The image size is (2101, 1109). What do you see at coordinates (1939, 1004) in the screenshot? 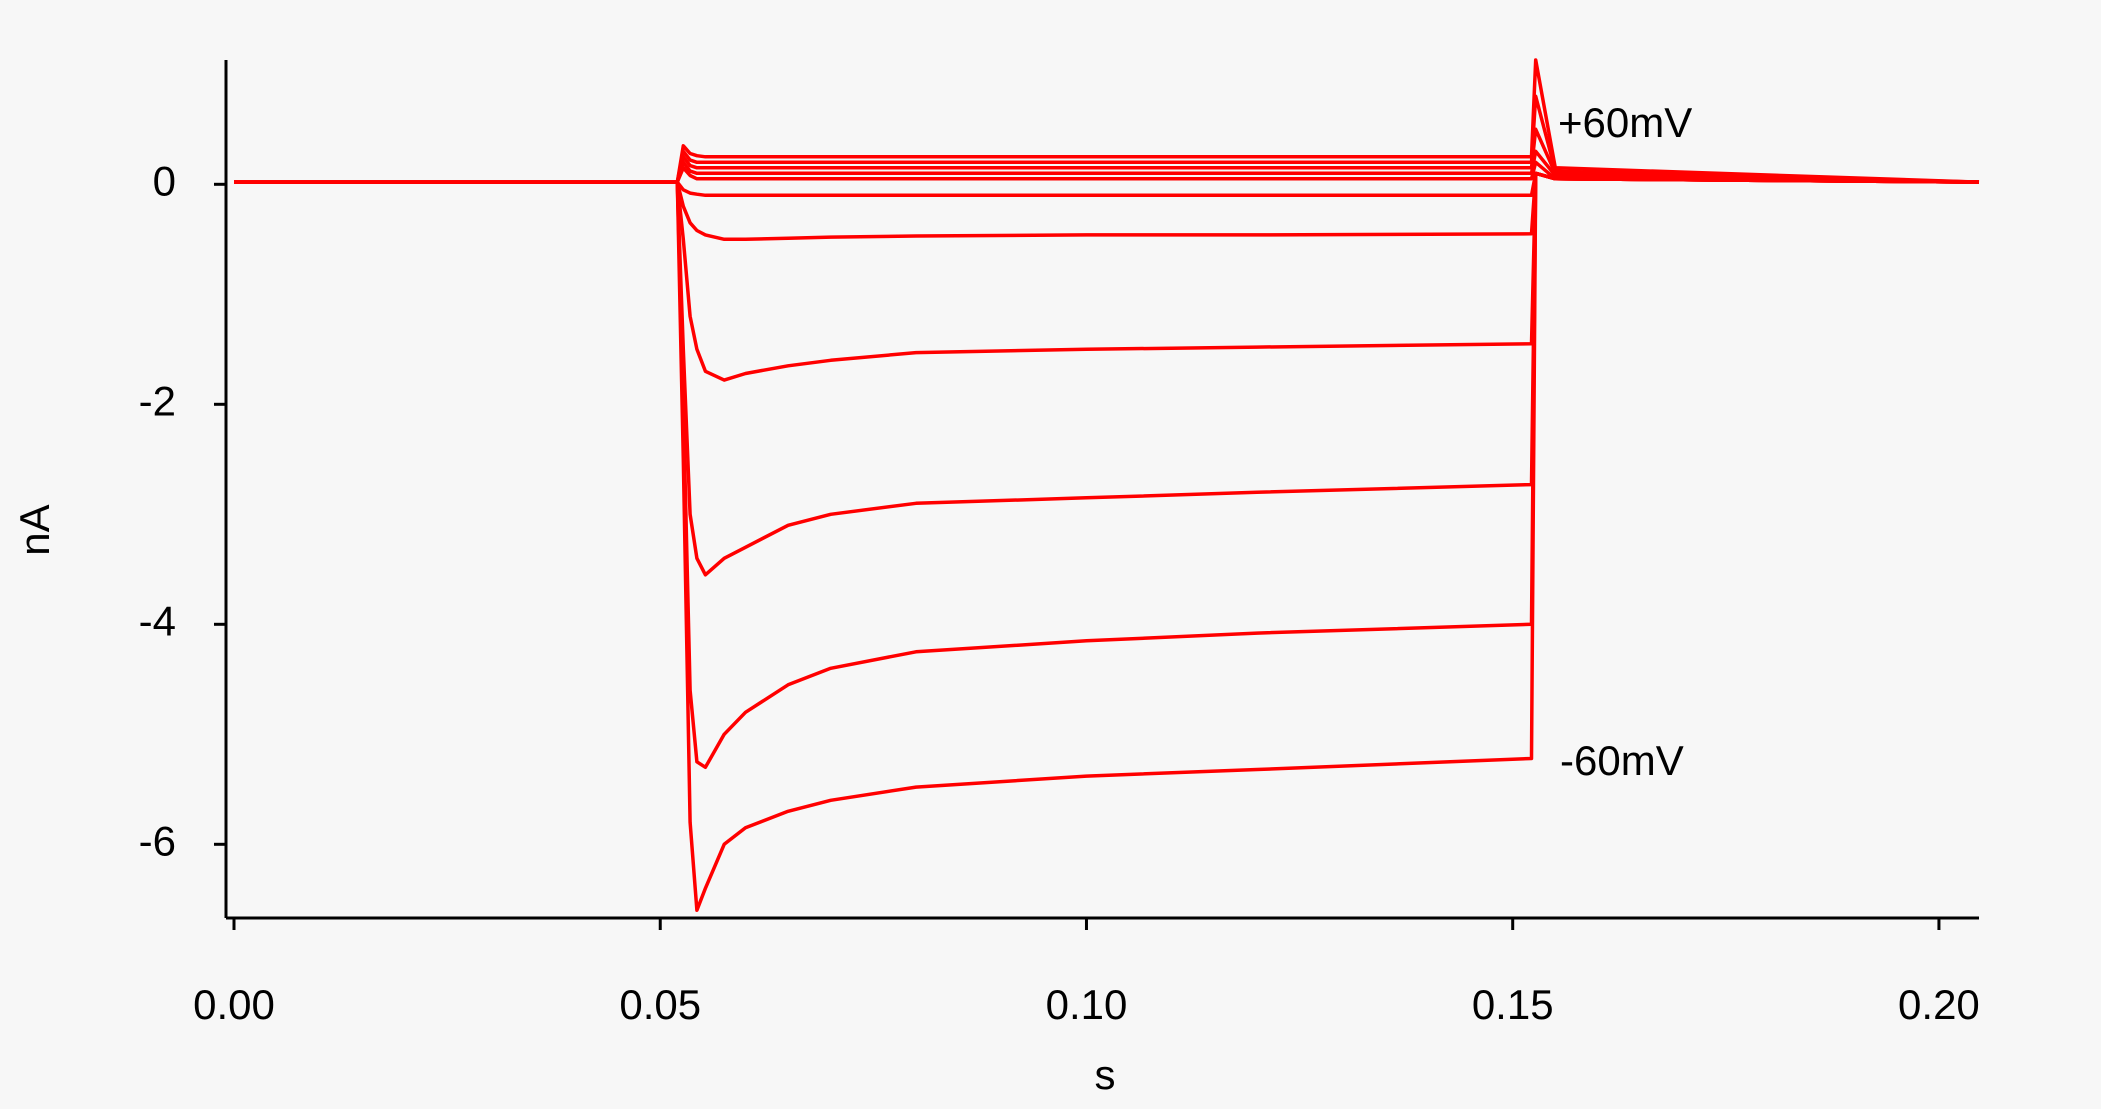
I see `x-tick-label: 0.20` at bounding box center [1939, 1004].